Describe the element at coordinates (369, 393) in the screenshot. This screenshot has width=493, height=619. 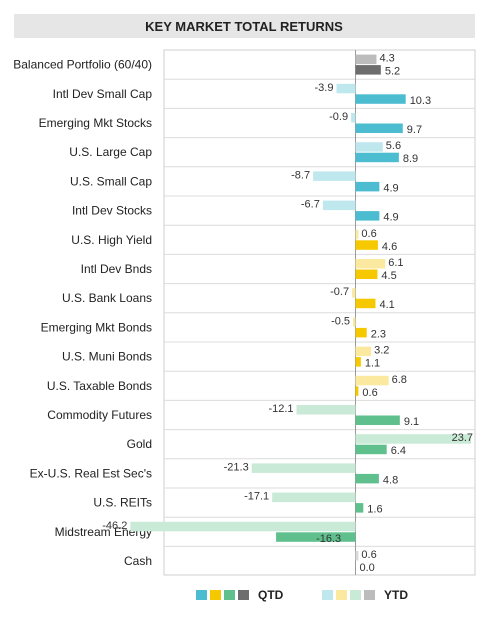
I see `value-label-qtd: 0.6` at that location.